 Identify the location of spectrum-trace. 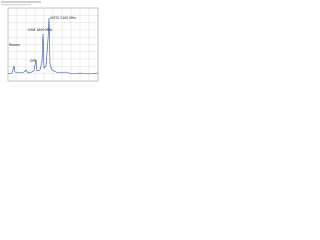
(53, 46).